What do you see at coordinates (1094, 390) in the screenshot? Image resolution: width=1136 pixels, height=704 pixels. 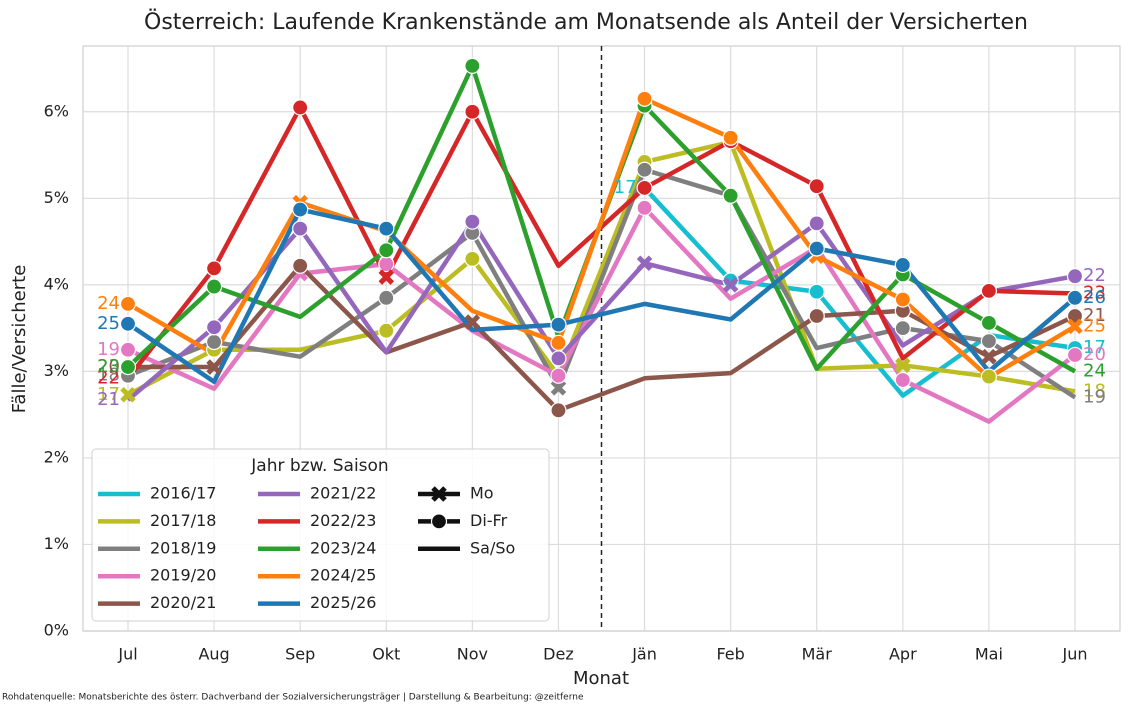 I see `end-label: 18` at bounding box center [1094, 390].